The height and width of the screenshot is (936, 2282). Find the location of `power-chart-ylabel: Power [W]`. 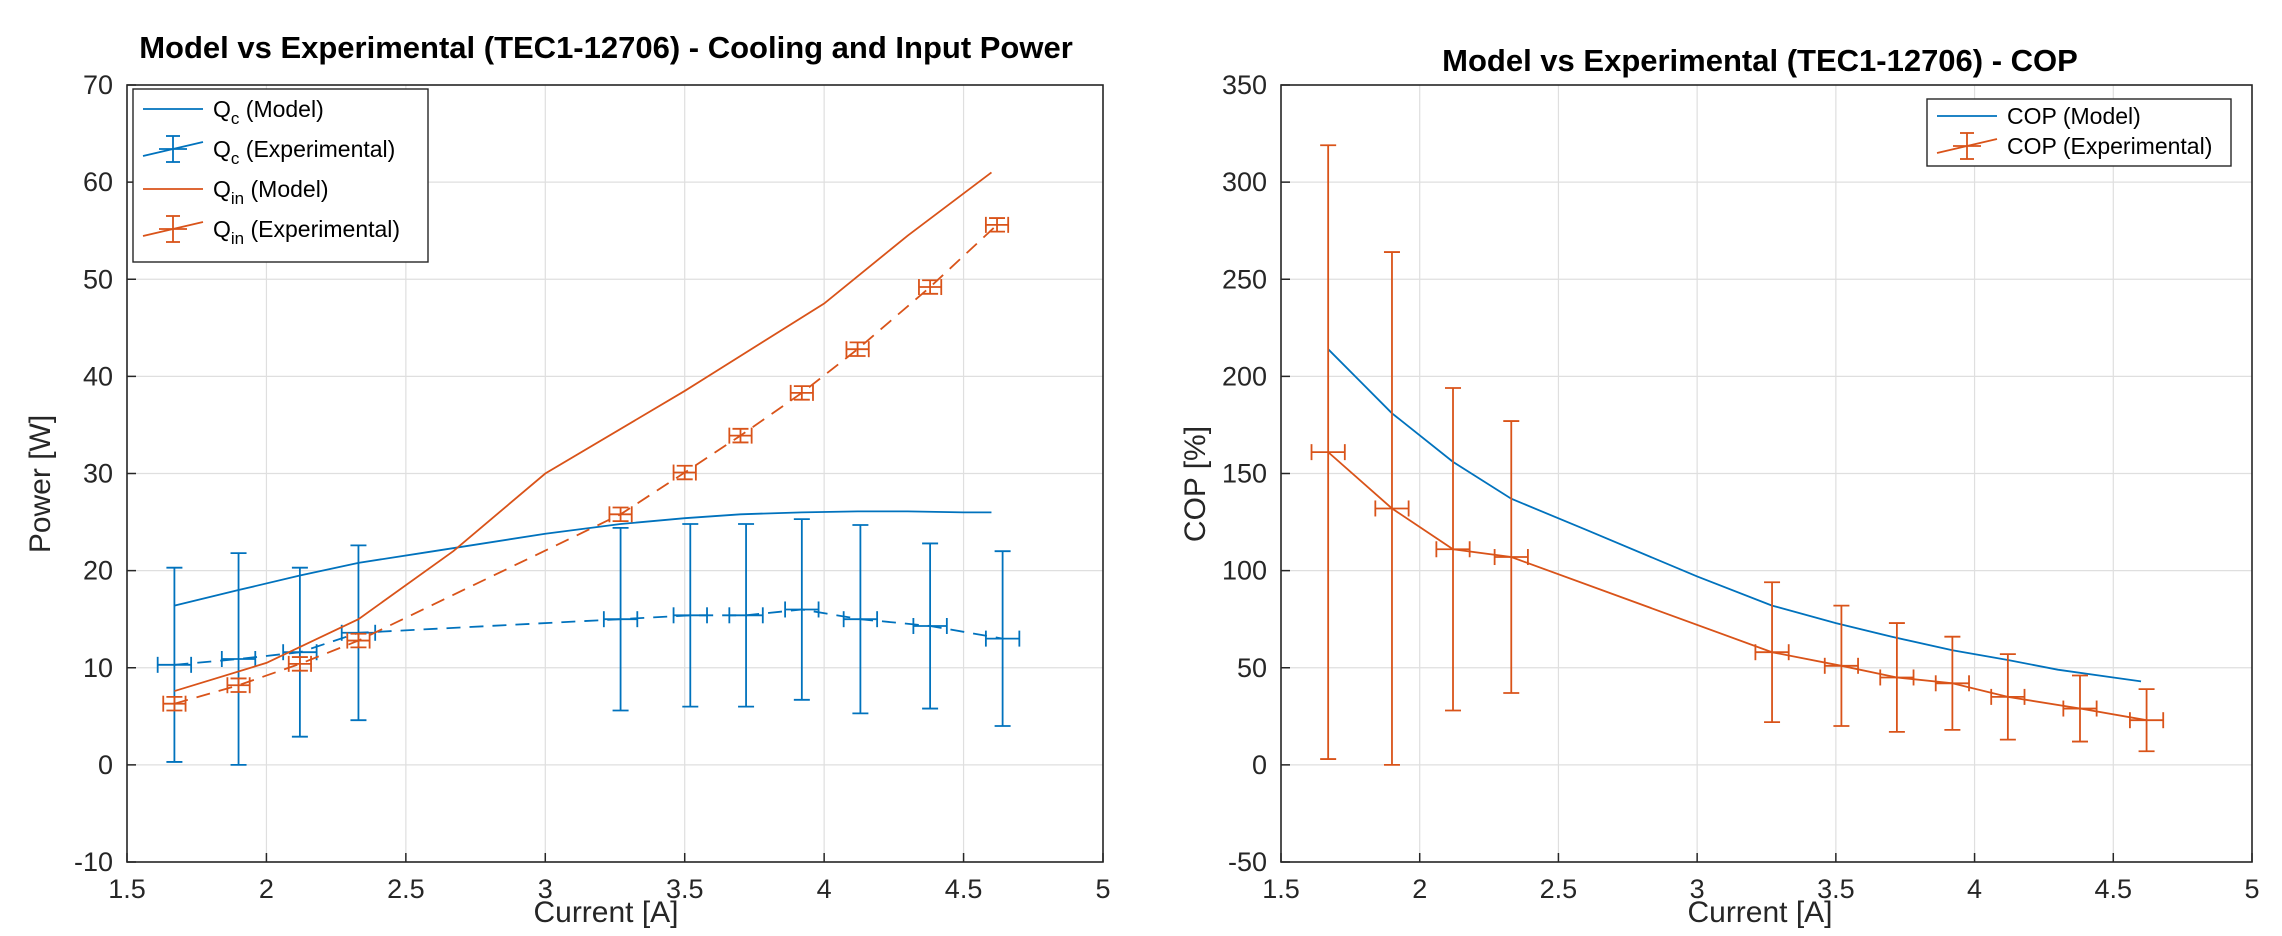

power-chart-ylabel: Power [W] is located at coordinates (40, 484).